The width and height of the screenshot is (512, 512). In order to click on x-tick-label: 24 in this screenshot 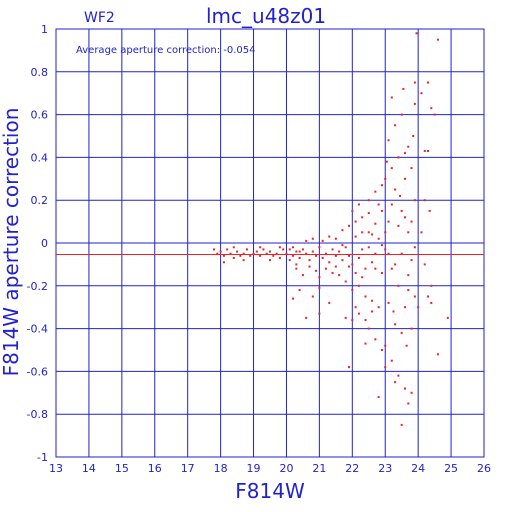, I will do `click(418, 468)`.